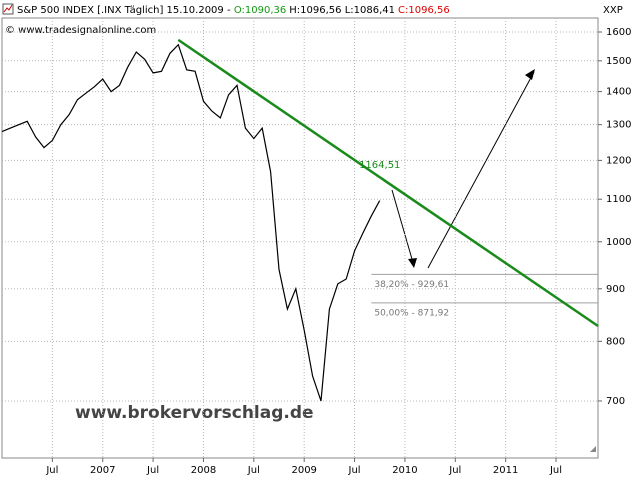 This screenshot has width=640, height=480. Describe the element at coordinates (481, 170) in the screenshot. I see `arrow-up` at that location.